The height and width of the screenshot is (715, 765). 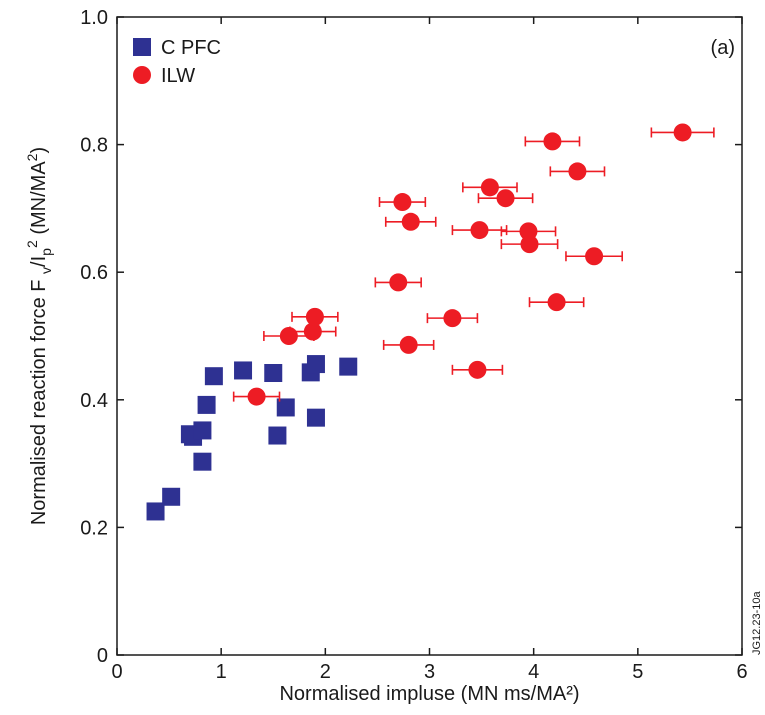 I want to click on panel-label: (a), so click(x=723, y=48).